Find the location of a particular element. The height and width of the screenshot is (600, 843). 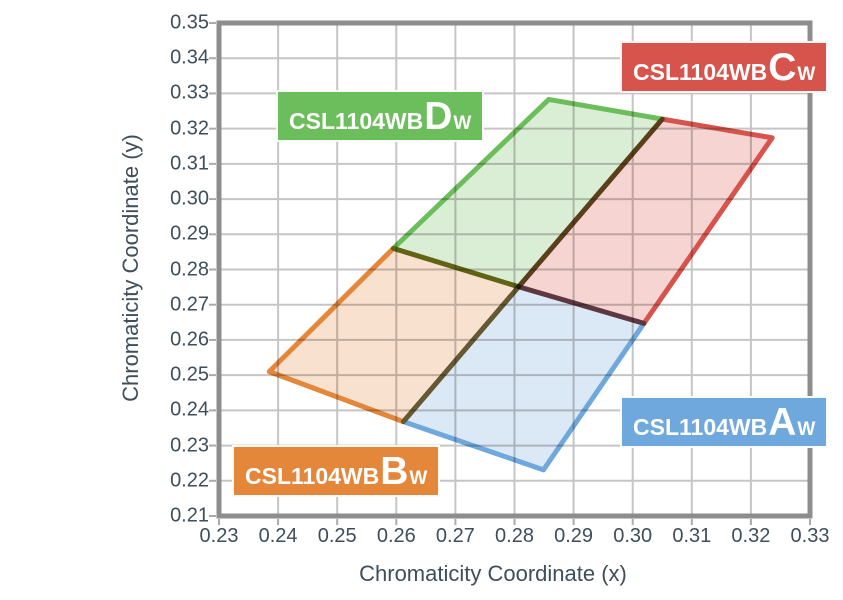

region-label-letter: D is located at coordinates (438, 116).